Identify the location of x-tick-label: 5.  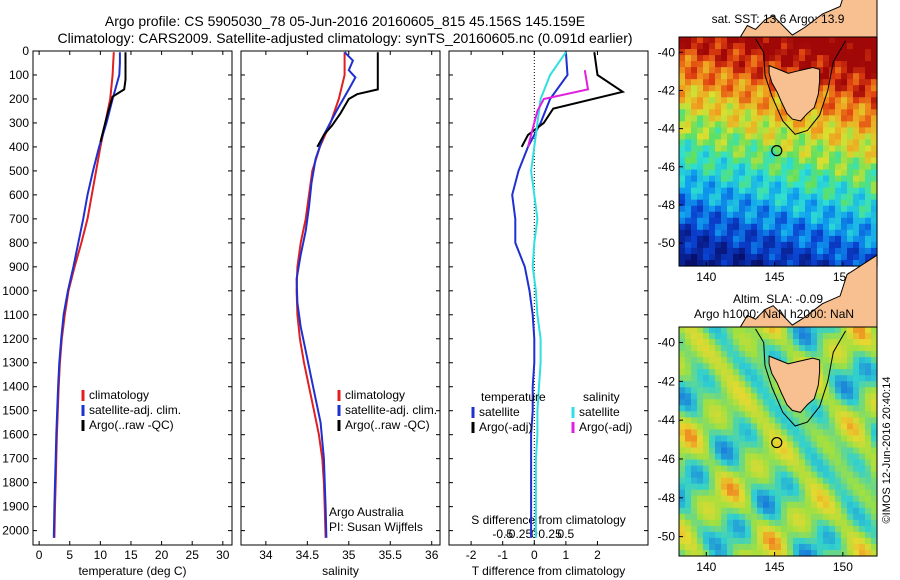
(69, 555).